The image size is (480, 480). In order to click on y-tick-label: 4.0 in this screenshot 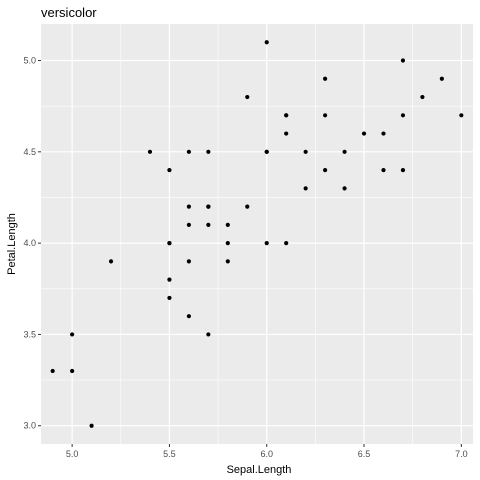, I will do `click(29, 243)`.